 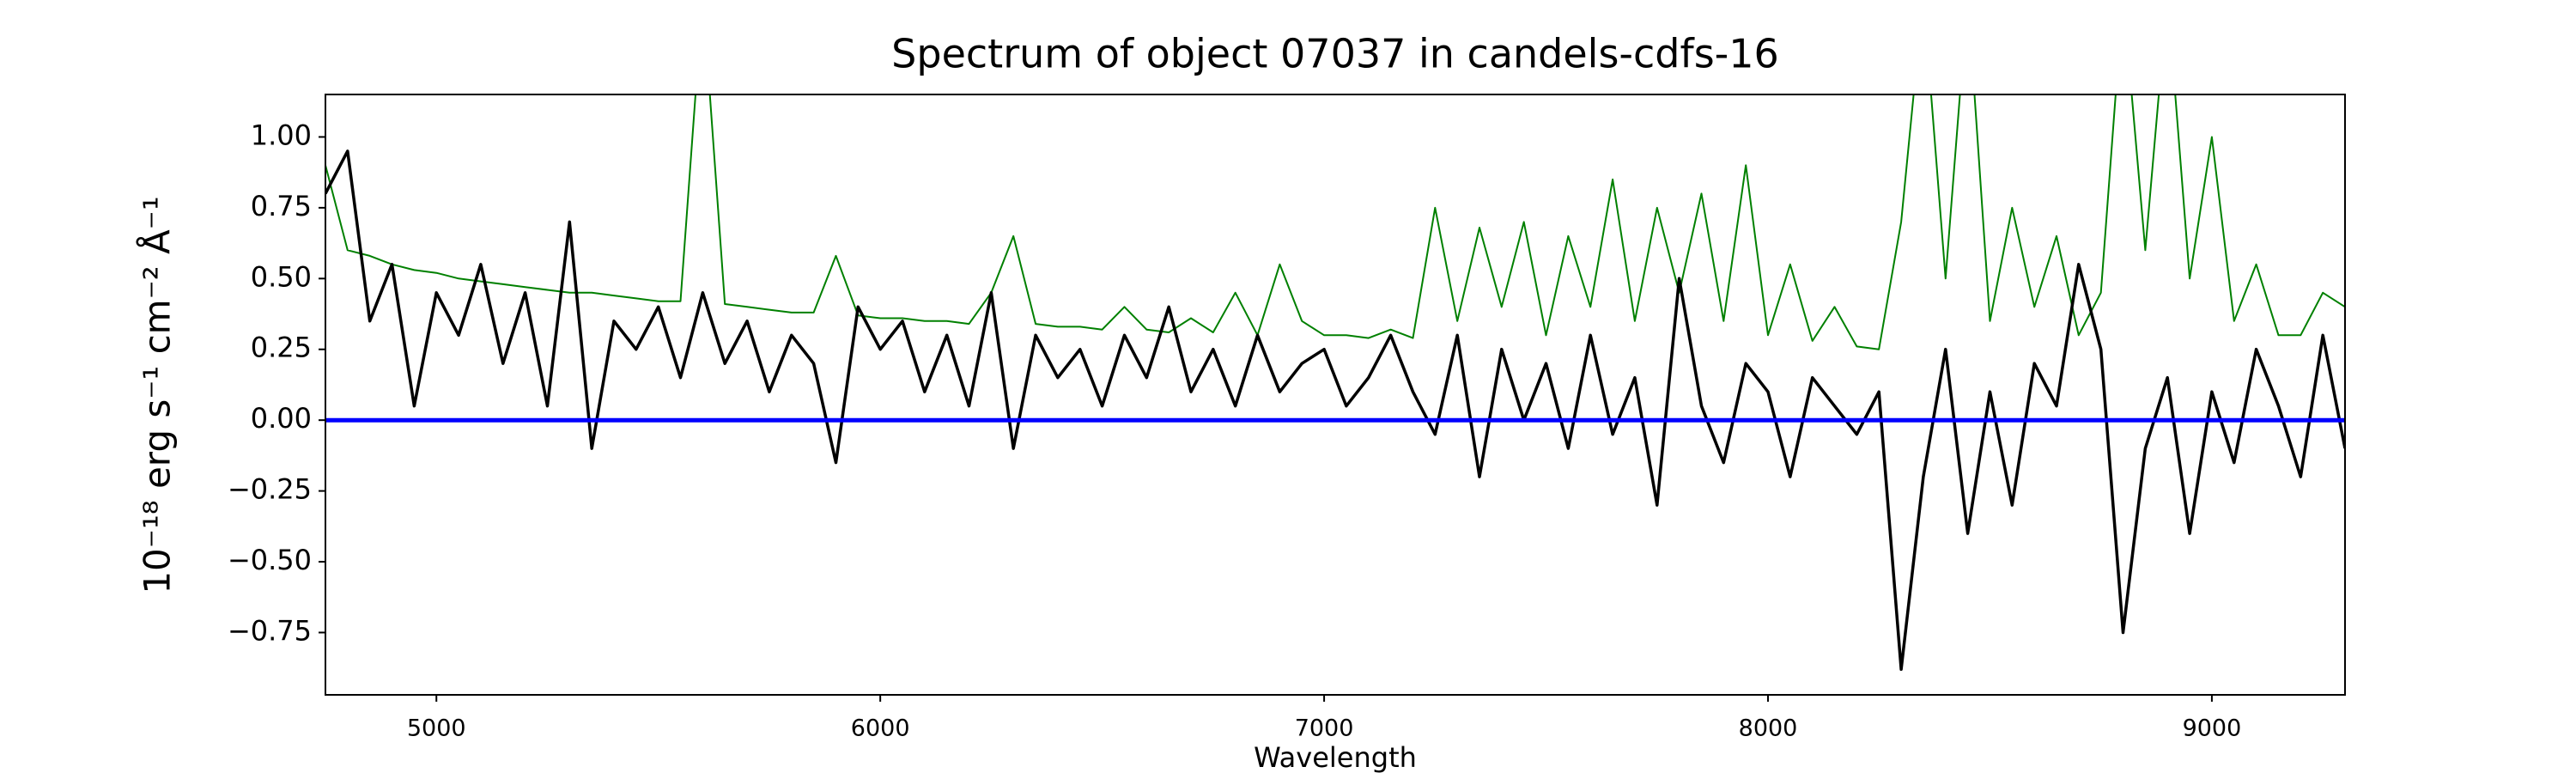 I want to click on x-axis-label: Wavelength, so click(x=1335, y=757).